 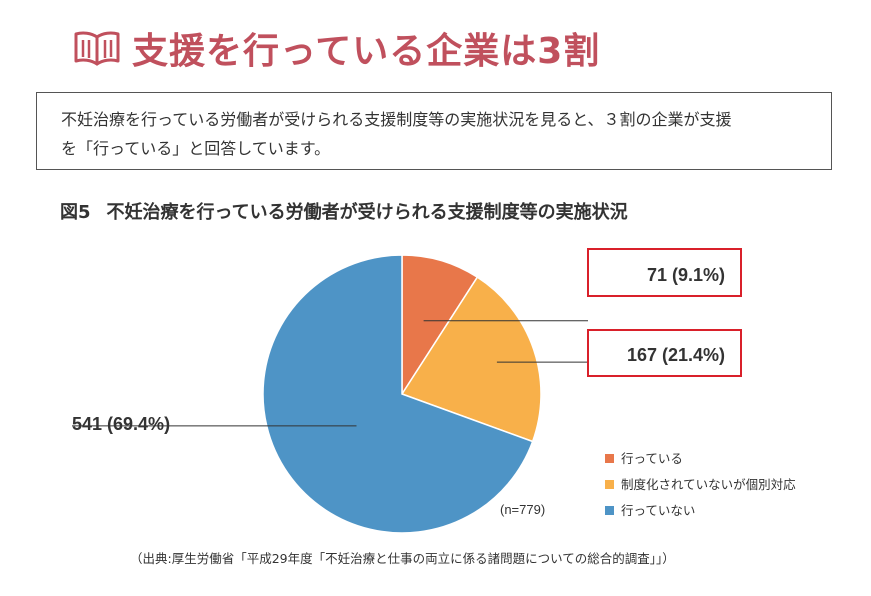 What do you see at coordinates (708, 484) in the screenshot?
I see `legend-label-2: 制度化されていないが個別対応` at bounding box center [708, 484].